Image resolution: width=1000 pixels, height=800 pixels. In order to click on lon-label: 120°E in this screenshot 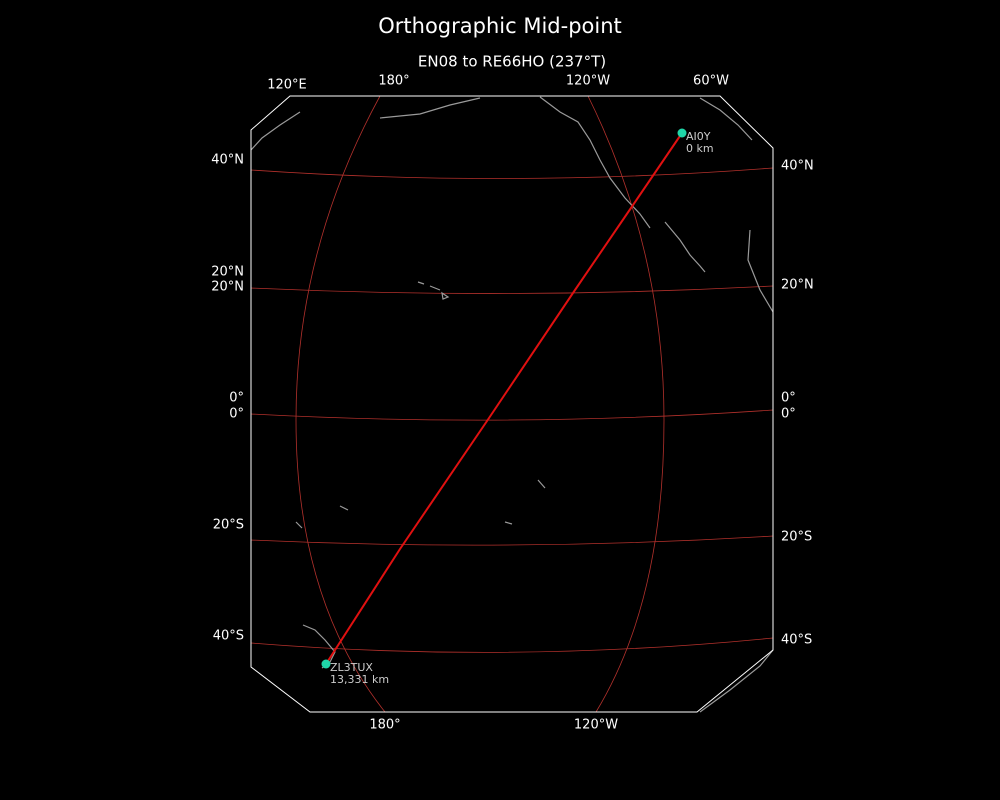, I will do `click(287, 85)`.